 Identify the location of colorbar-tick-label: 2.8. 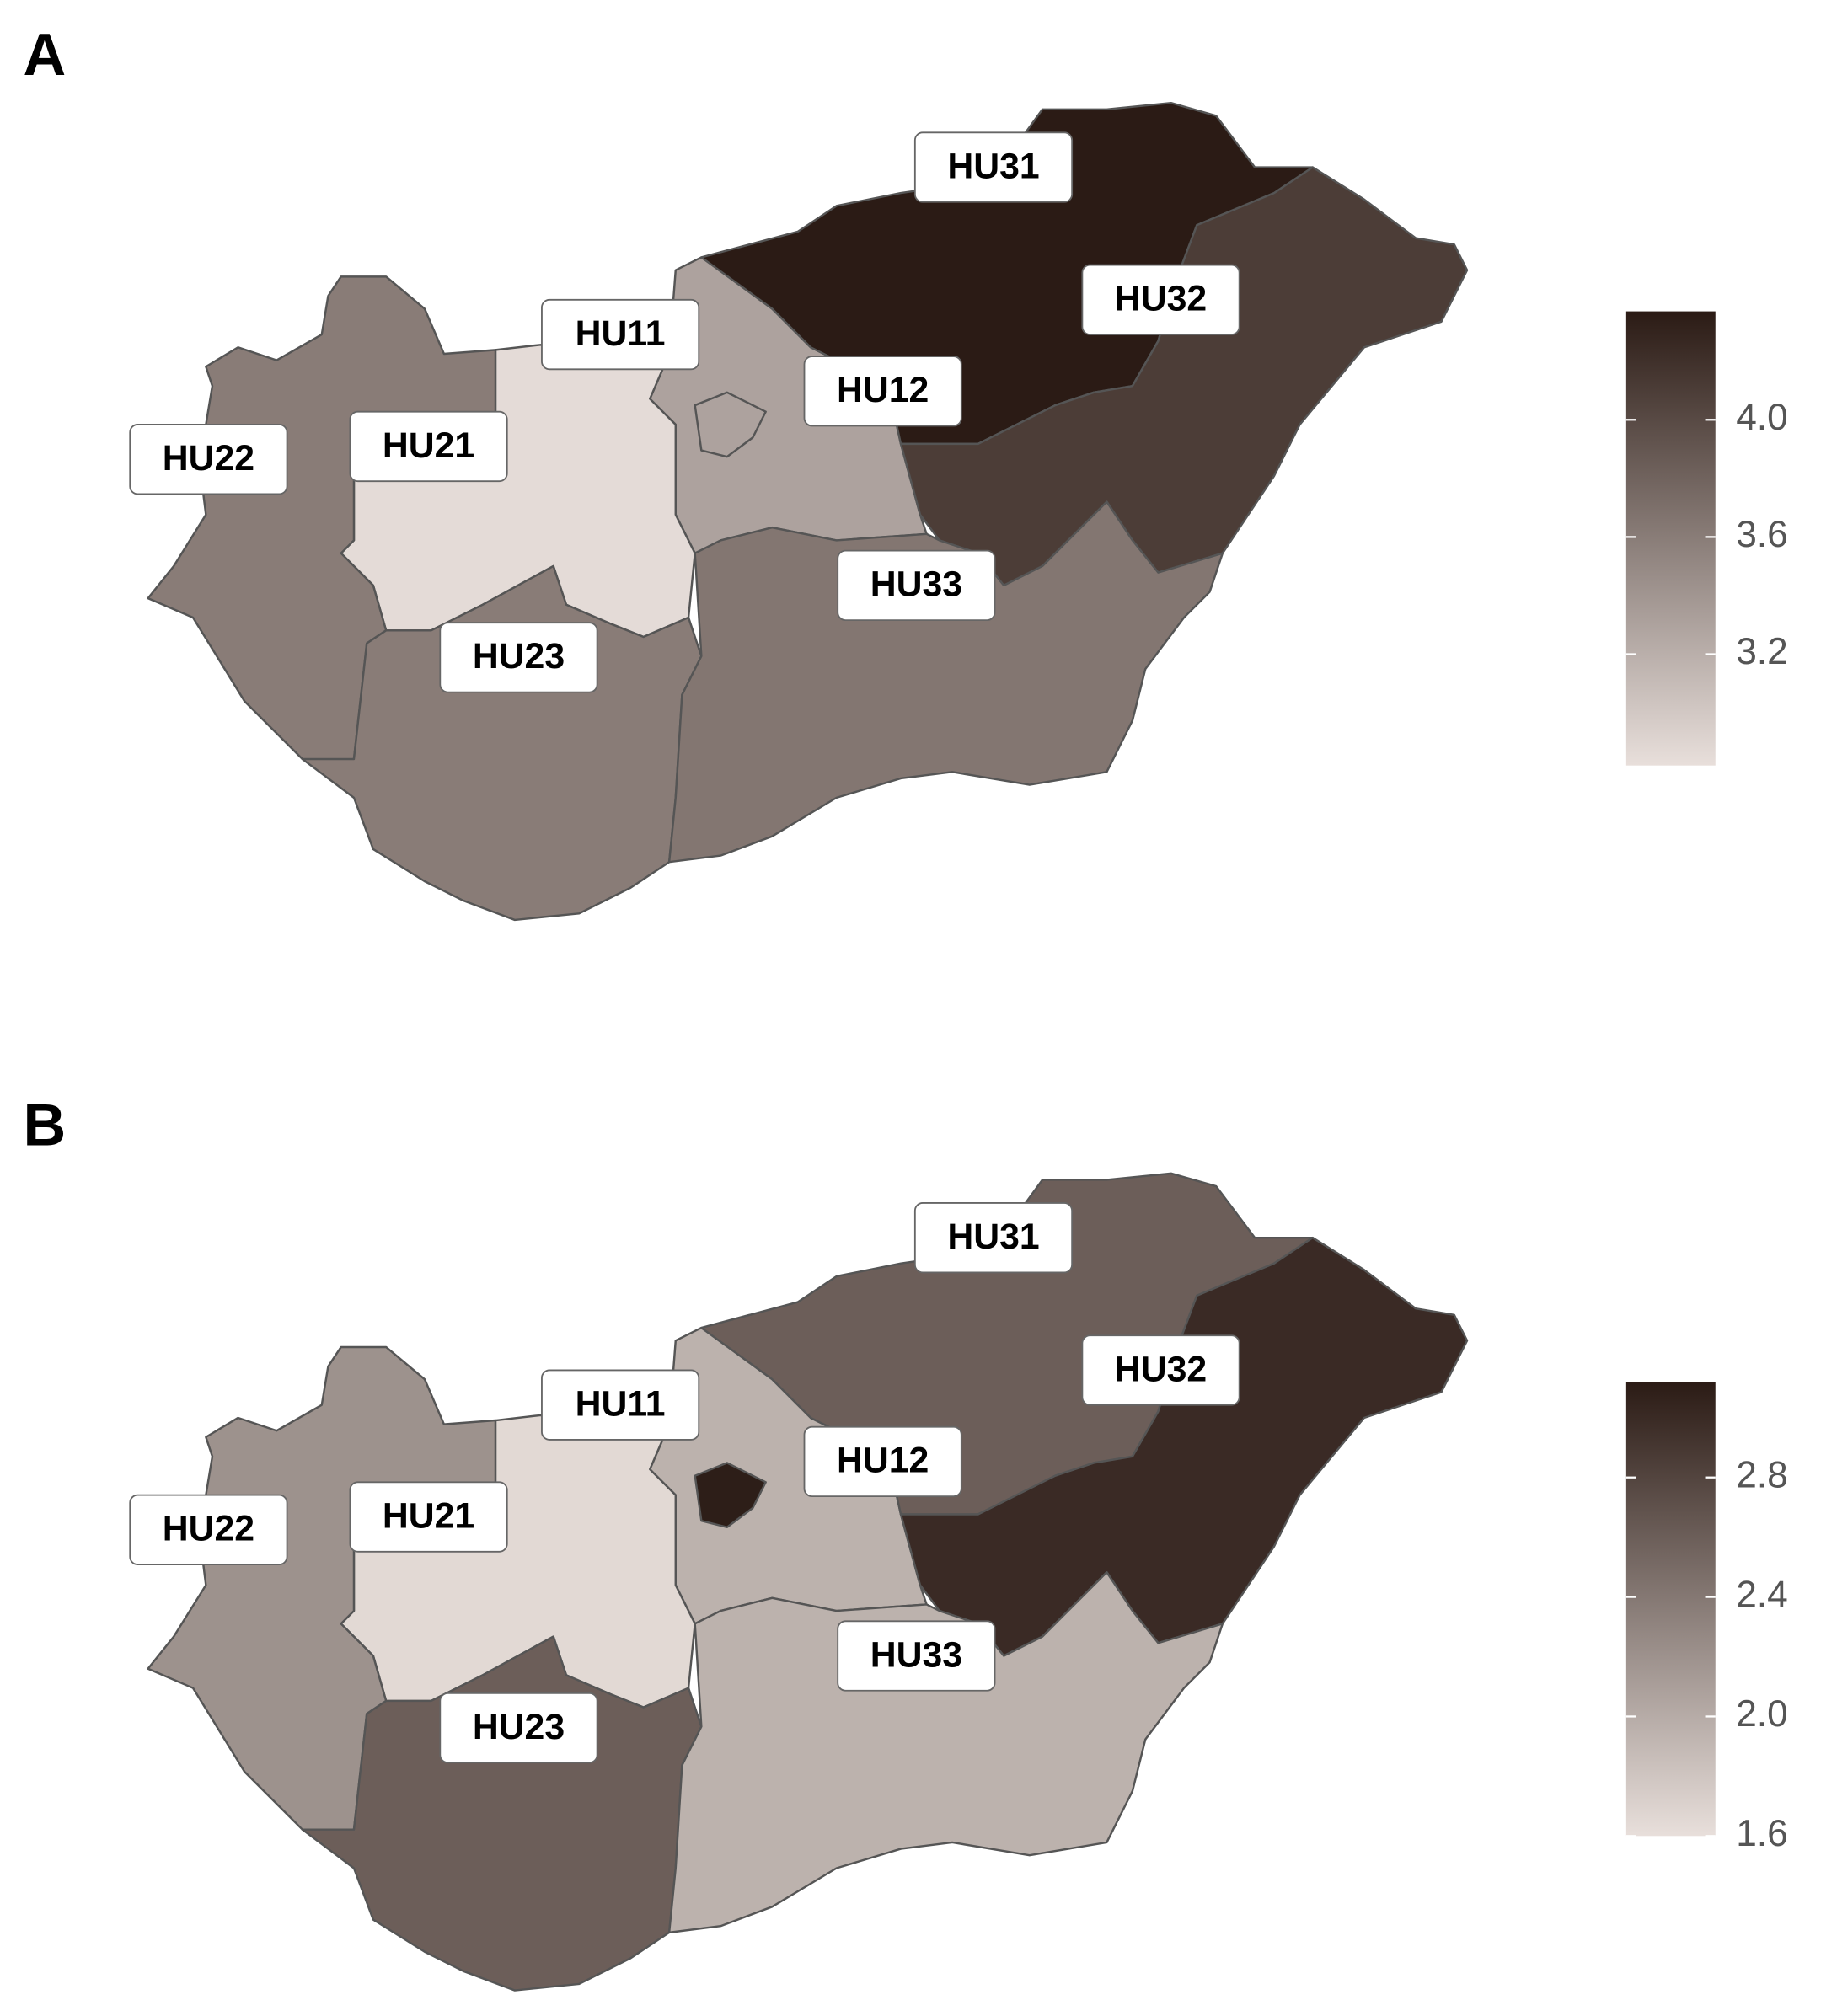
(1762, 1474).